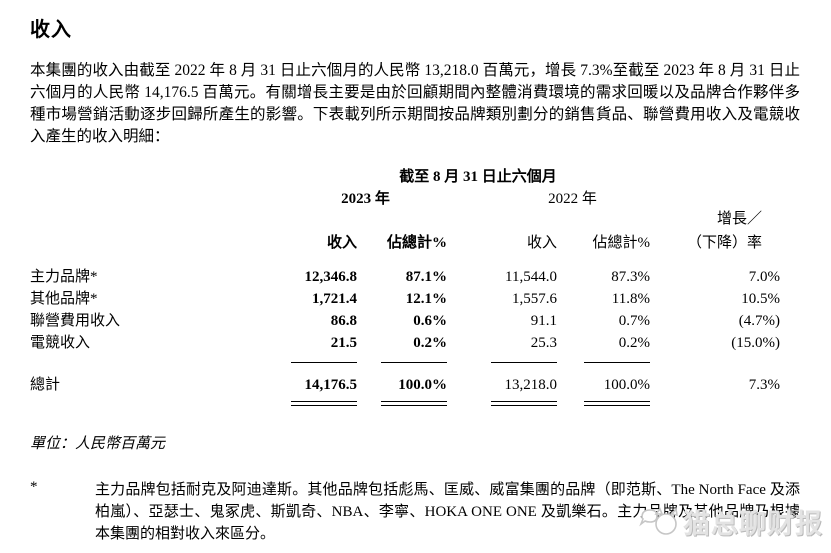  Describe the element at coordinates (75, 321) in the screenshot. I see `row-label: 聯營費用收入` at that location.